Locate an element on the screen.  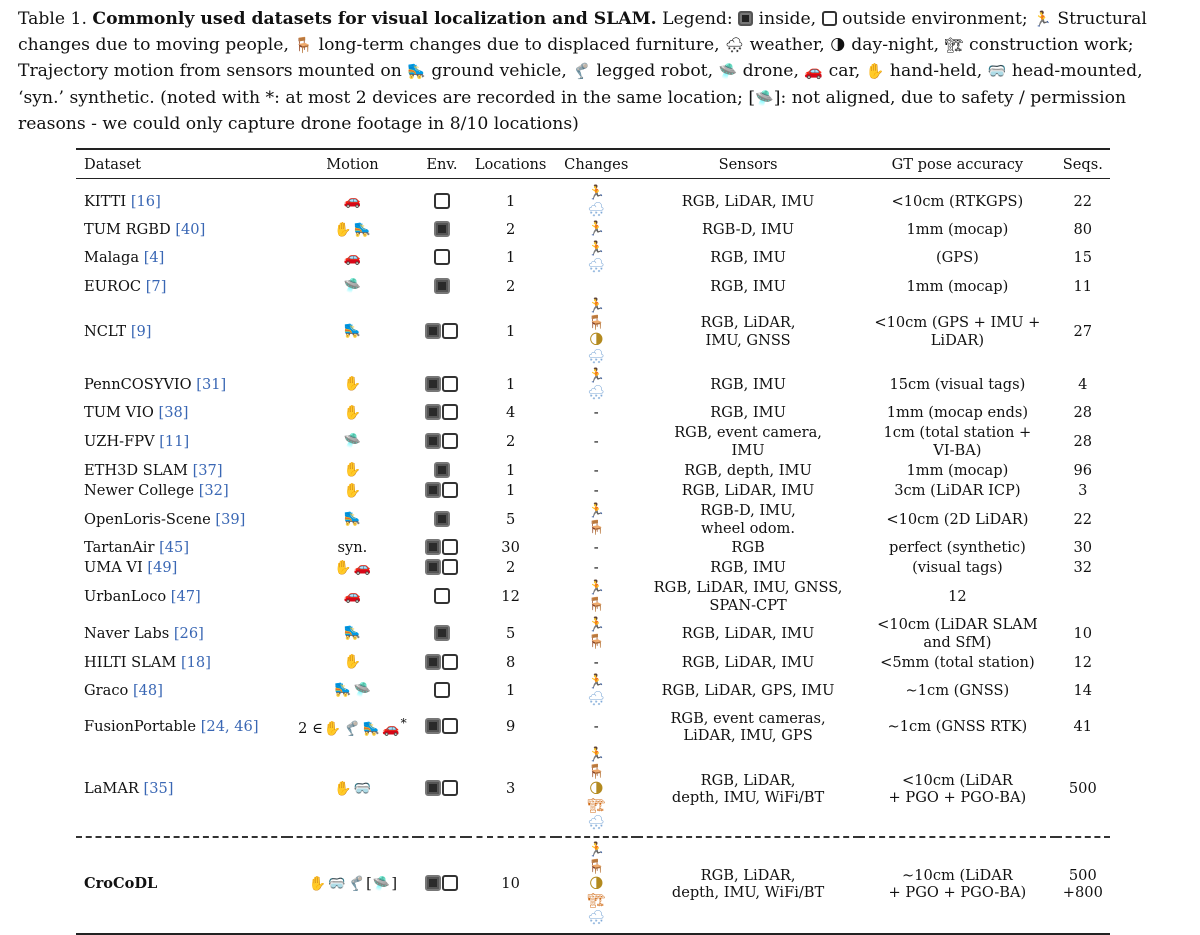
citation-link: [9] is located at coordinates (141, 331).